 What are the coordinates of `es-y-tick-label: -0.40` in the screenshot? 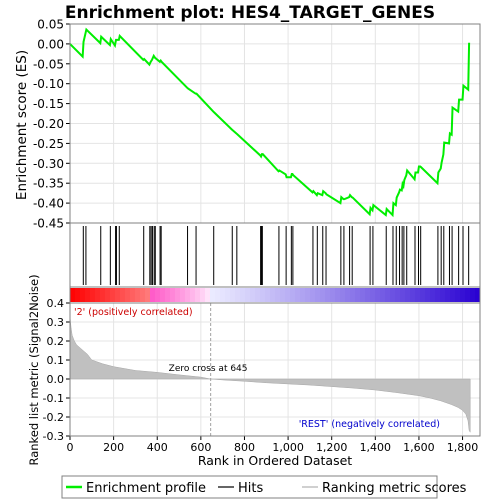 It's located at (48, 204).